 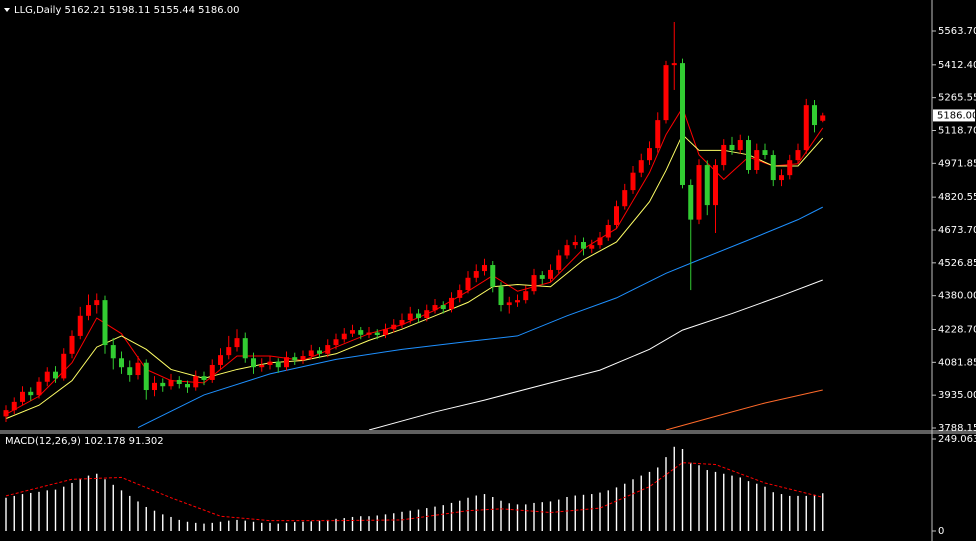 I want to click on last-price-label: 5186.00, so click(x=956, y=115).